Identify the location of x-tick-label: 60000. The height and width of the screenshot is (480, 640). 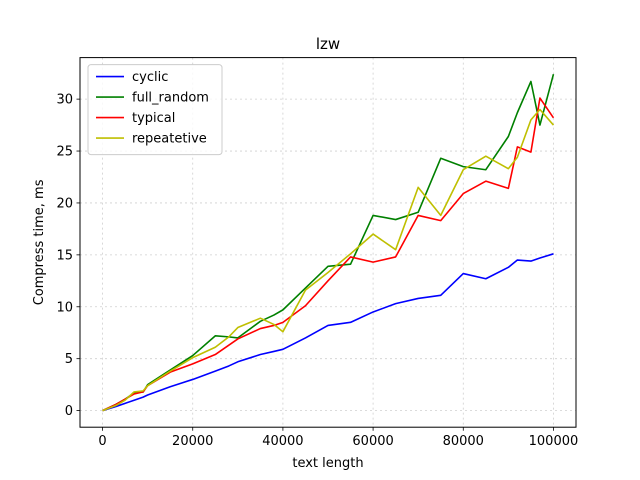
(372, 441).